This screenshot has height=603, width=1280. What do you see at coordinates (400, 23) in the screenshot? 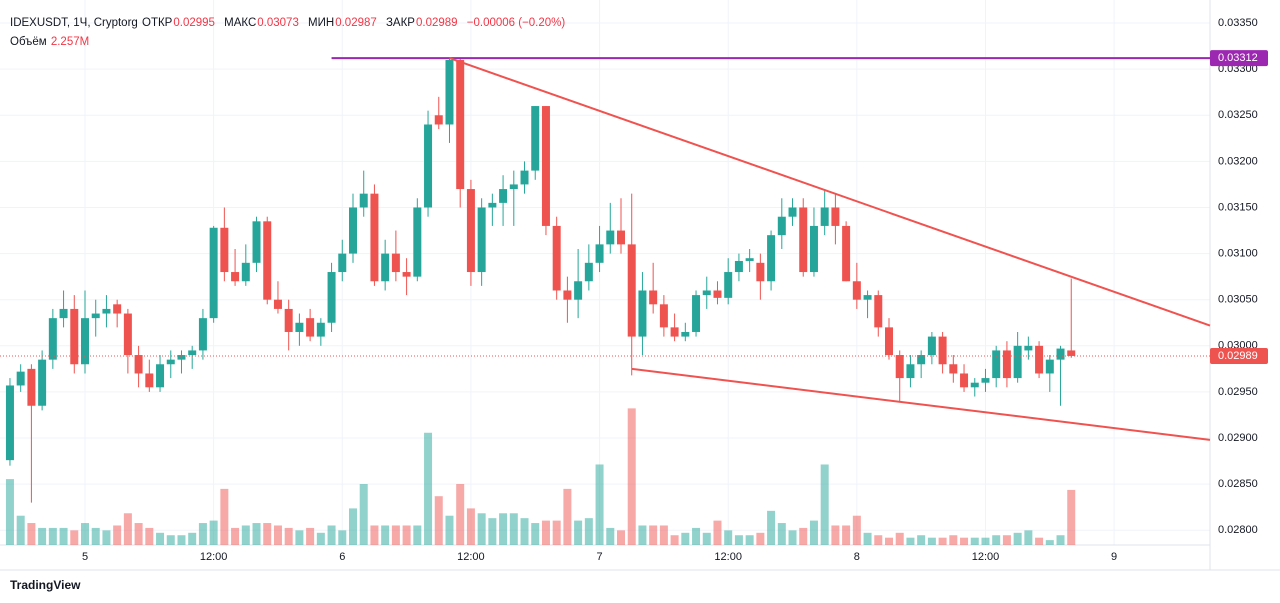
I see `close-label: ЗАКР` at bounding box center [400, 23].